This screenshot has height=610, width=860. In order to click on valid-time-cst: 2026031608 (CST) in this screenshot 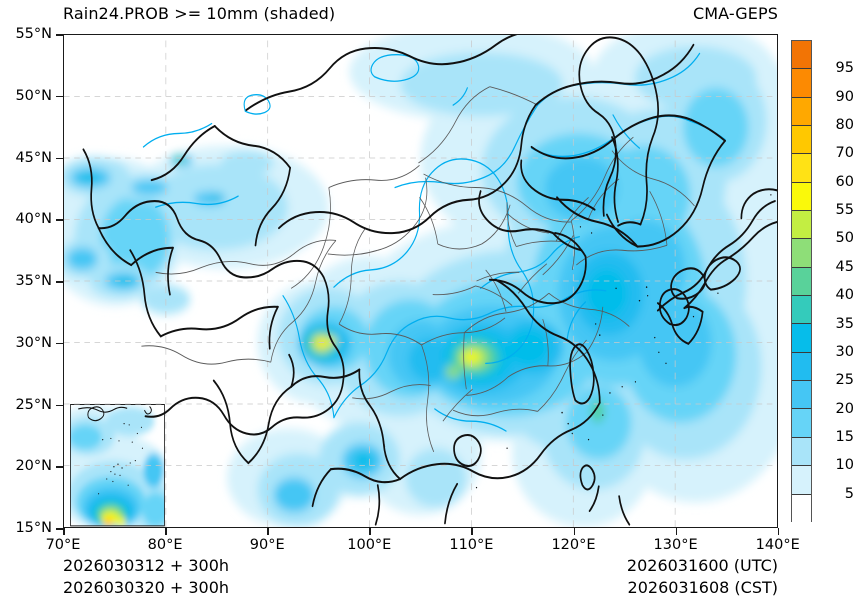, I will do `click(702, 587)`.